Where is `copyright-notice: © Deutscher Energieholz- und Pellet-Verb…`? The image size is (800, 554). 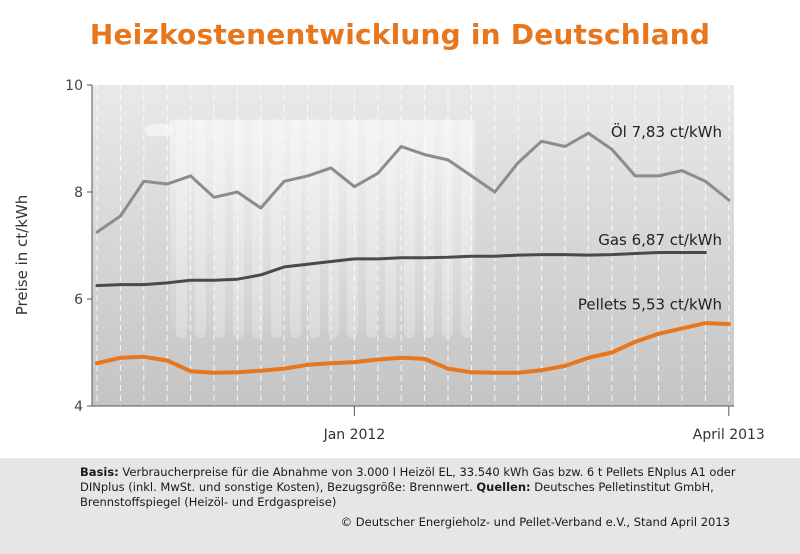 copyright-notice: © Deutscher Energieholz- und Pellet-Verb… is located at coordinates (535, 522).